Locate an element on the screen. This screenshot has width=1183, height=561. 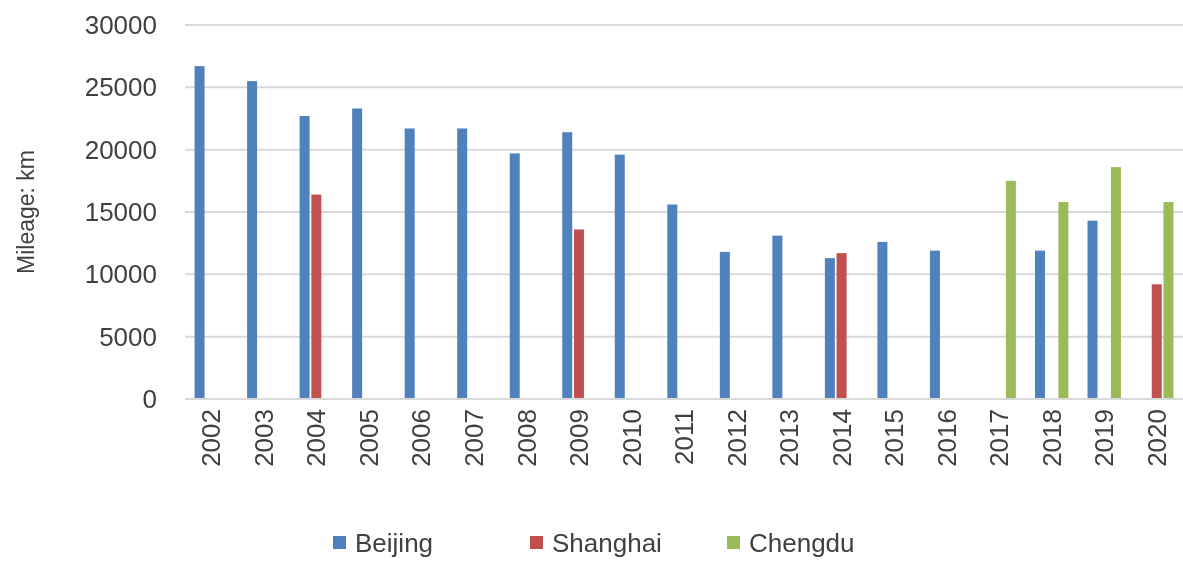
y-tick-label: 15000 is located at coordinates (120, 212).